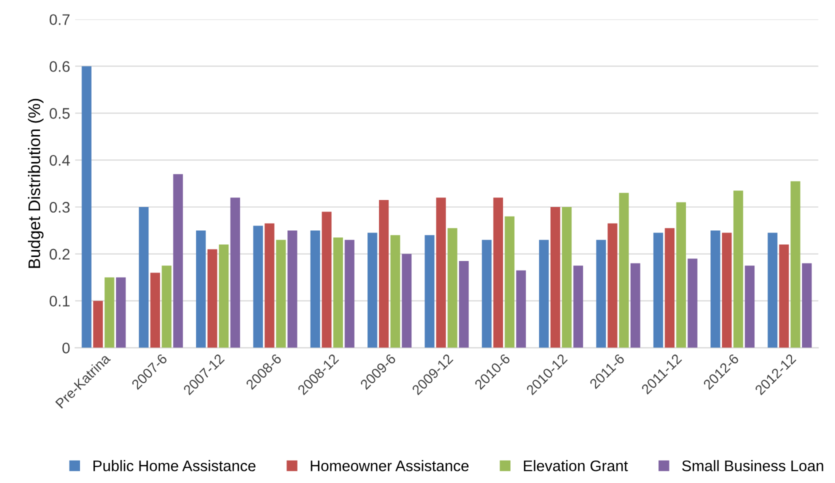 This screenshot has height=483, width=835. What do you see at coordinates (60, 160) in the screenshot?
I see `y-tick-label: 0.4` at bounding box center [60, 160].